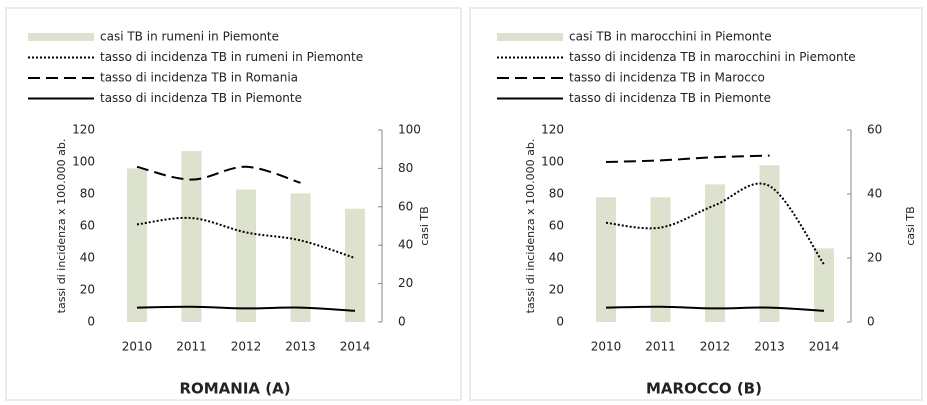  Describe the element at coordinates (670, 37) in the screenshot. I see `legend-label: casi TB in marocchini in Piemonte` at that location.